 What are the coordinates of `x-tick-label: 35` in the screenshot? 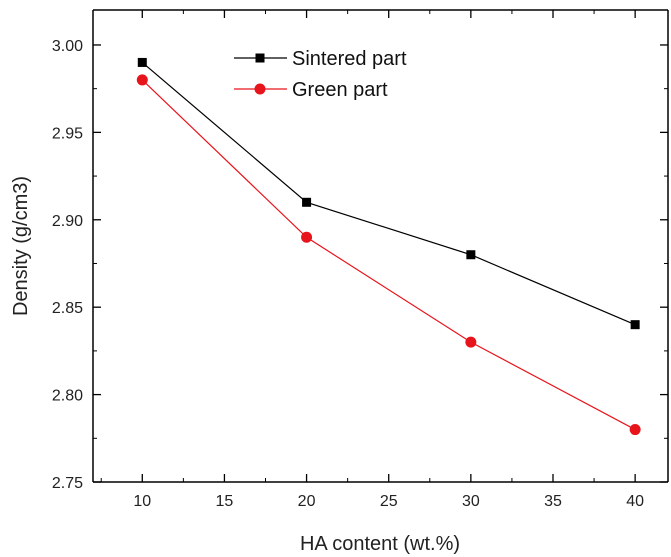 It's located at (553, 501).